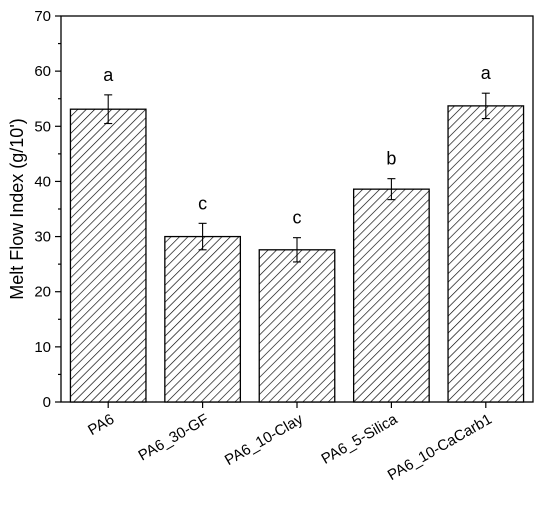 This screenshot has width=550, height=528. What do you see at coordinates (42, 292) in the screenshot?
I see `y-tick-label: 20` at bounding box center [42, 292].